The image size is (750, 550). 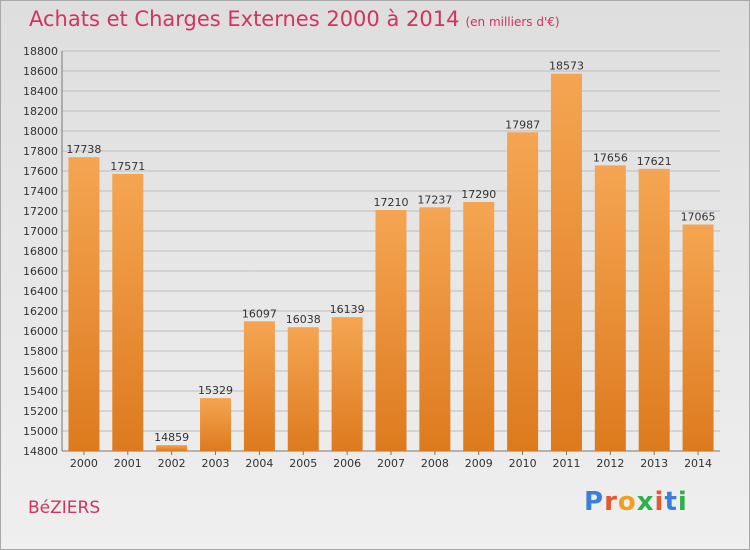 What do you see at coordinates (259, 313) in the screenshot?
I see `data-label: 16097` at bounding box center [259, 313].